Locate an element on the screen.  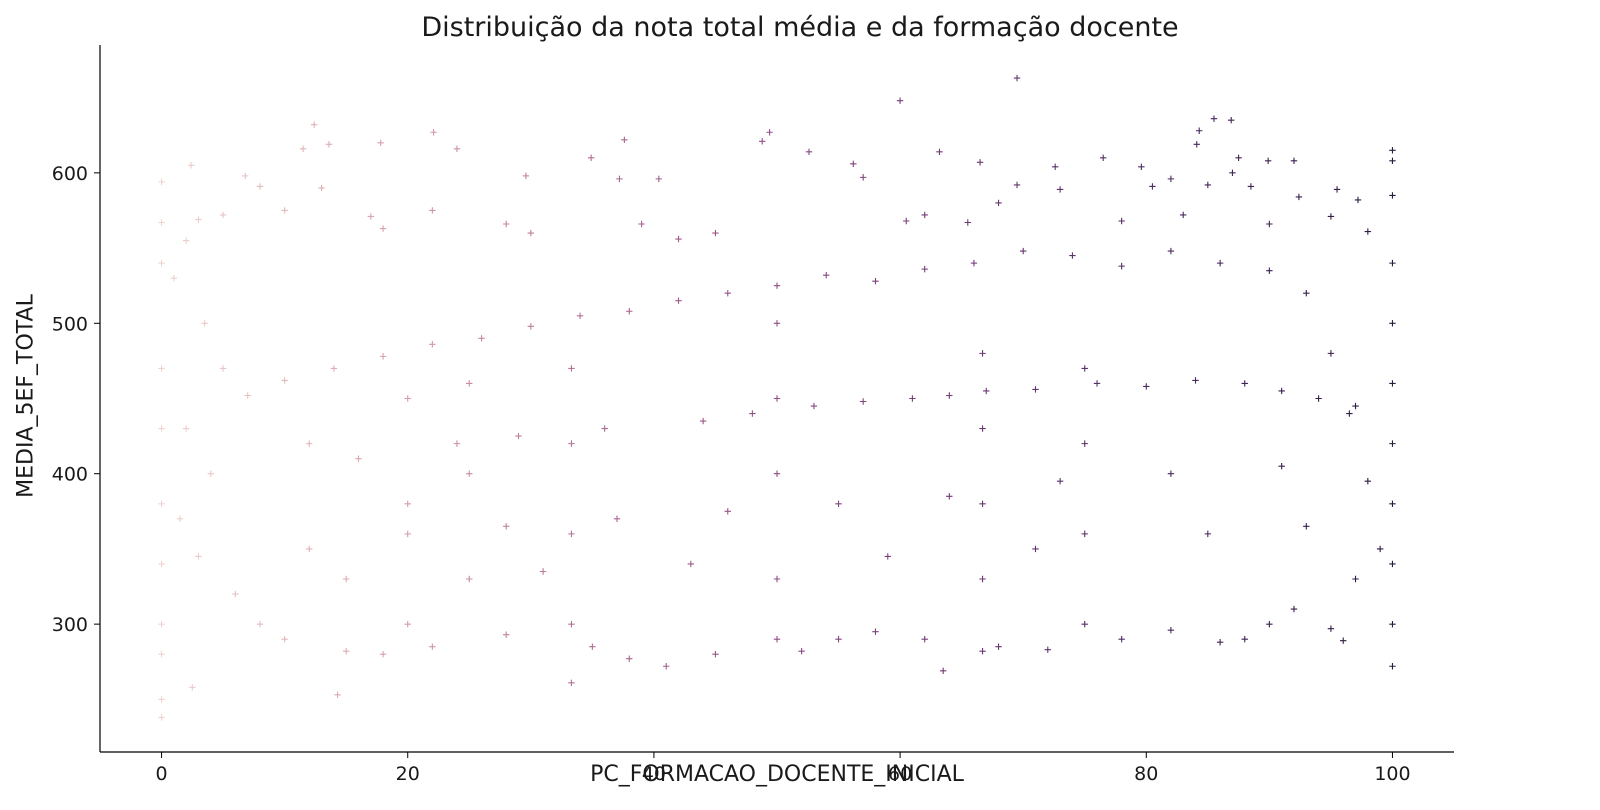
x-tick-label: 0 is located at coordinates (161, 774).